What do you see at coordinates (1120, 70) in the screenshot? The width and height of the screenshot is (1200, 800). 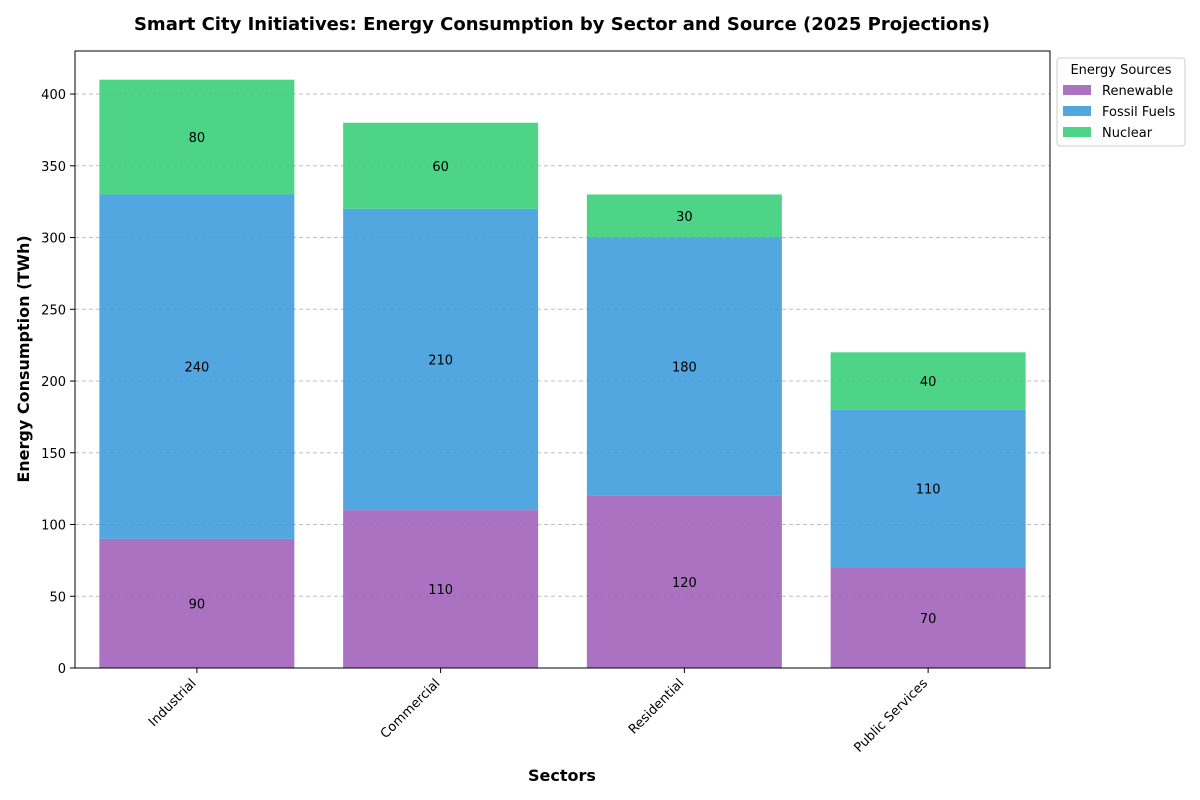 I see `legend-title: Energy Sources` at bounding box center [1120, 70].